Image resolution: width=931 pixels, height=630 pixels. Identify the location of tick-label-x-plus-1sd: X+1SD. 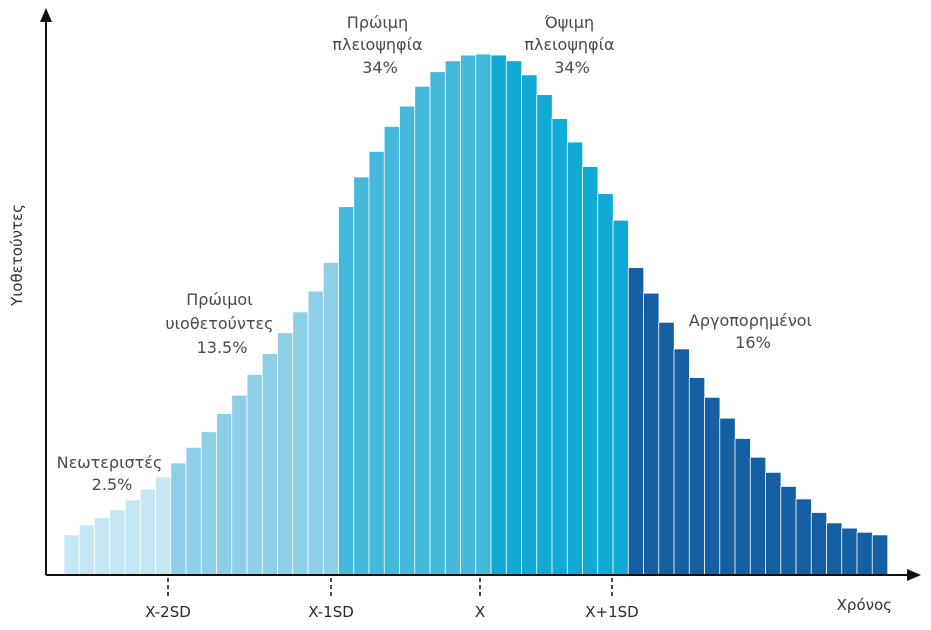
(611, 612).